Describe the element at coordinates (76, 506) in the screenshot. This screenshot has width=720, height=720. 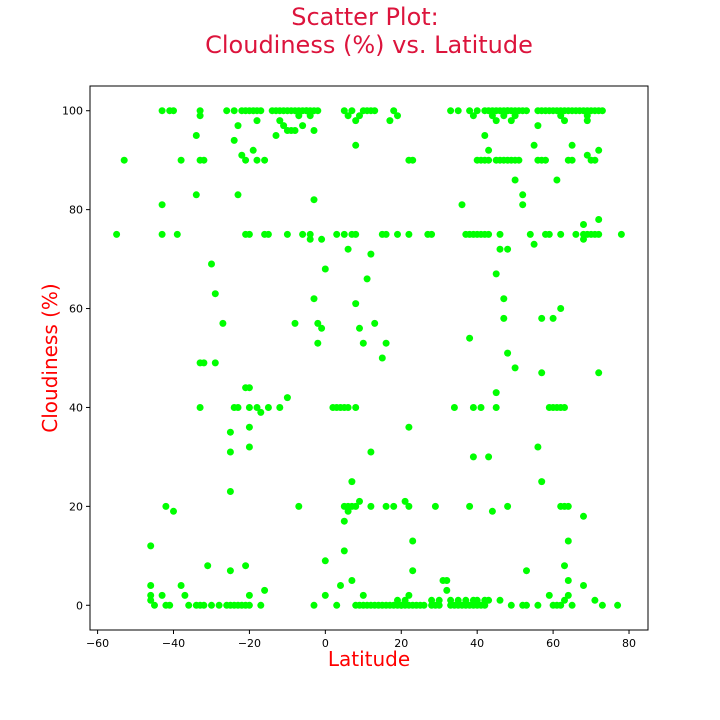
I see `y-tick-label: 20` at that location.